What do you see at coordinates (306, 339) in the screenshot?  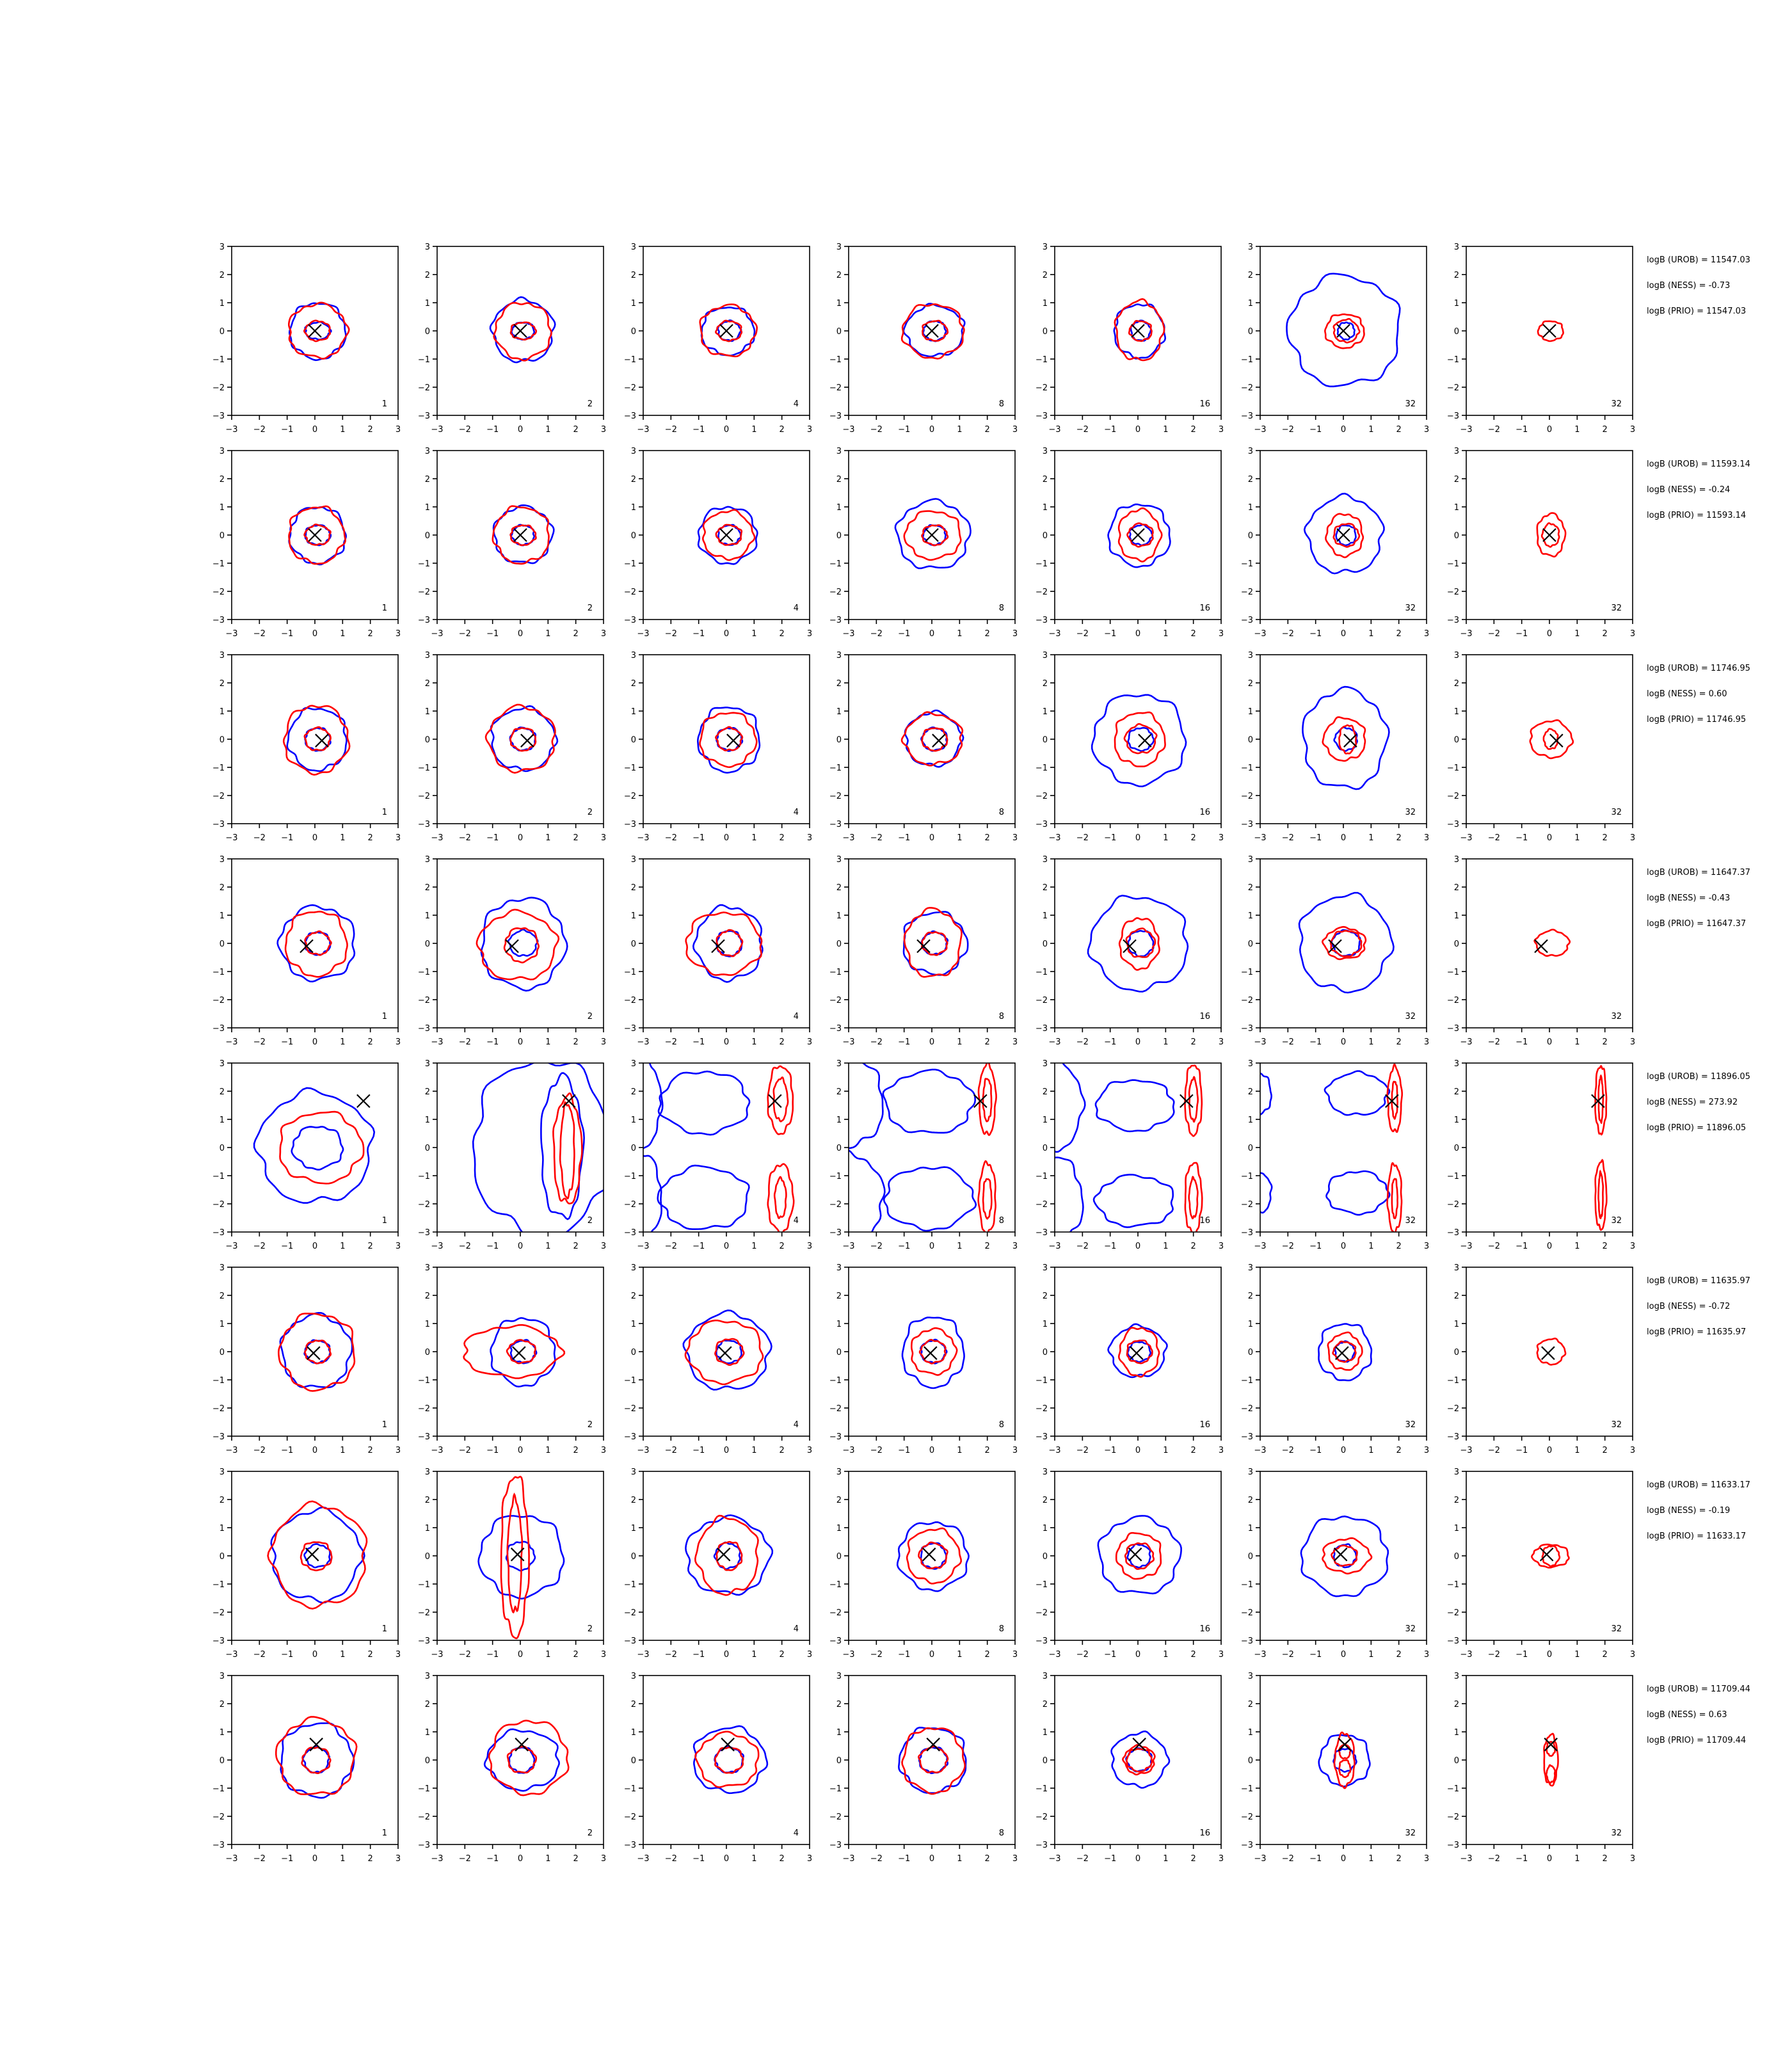 I see `subplot-r1-c1: −3−3 −2 −2 −1 −1 0 0 1 1 2 2 3 3 1` at bounding box center [306, 339].